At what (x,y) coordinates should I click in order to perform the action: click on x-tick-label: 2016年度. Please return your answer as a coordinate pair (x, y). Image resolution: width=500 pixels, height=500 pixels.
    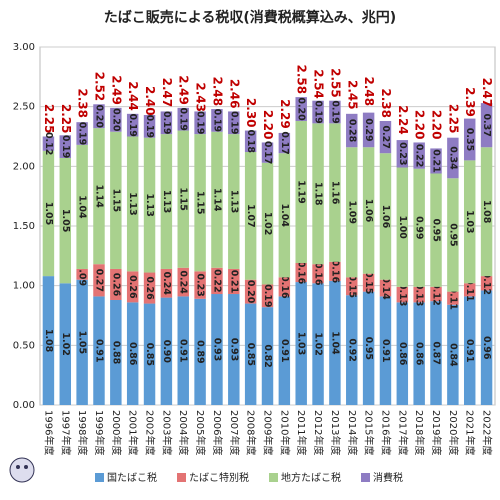
    Looking at the image, I should click on (385, 432).